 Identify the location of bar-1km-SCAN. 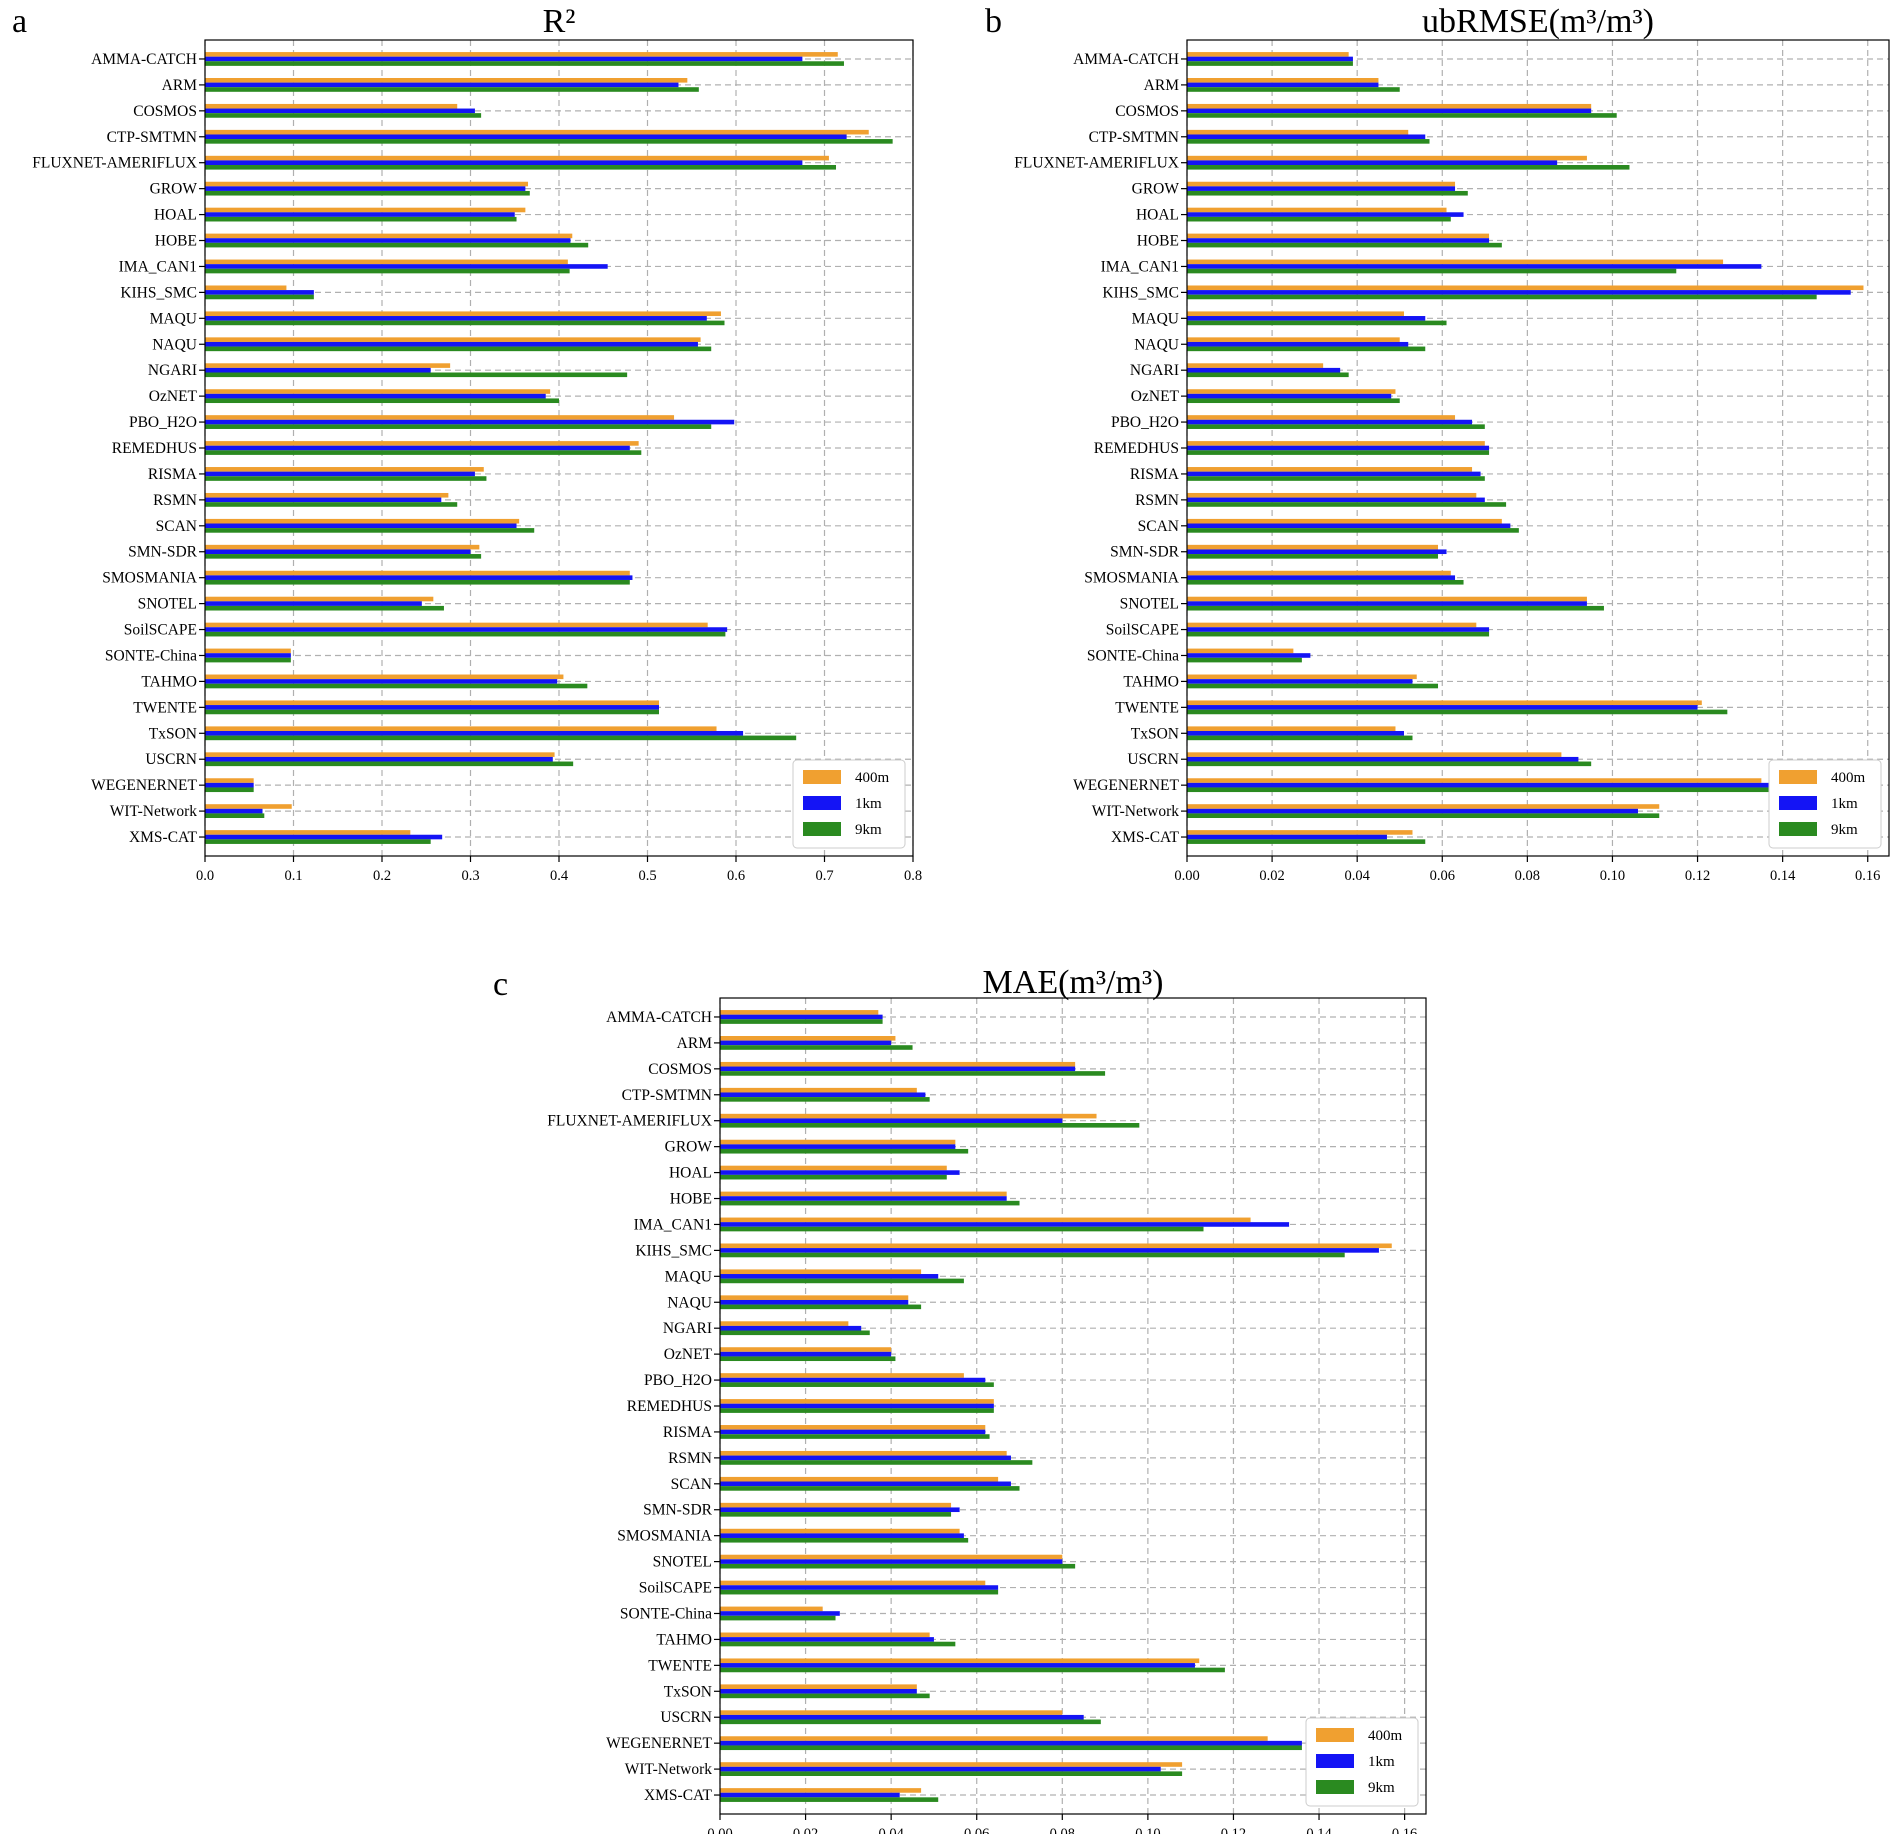
(1349, 526).